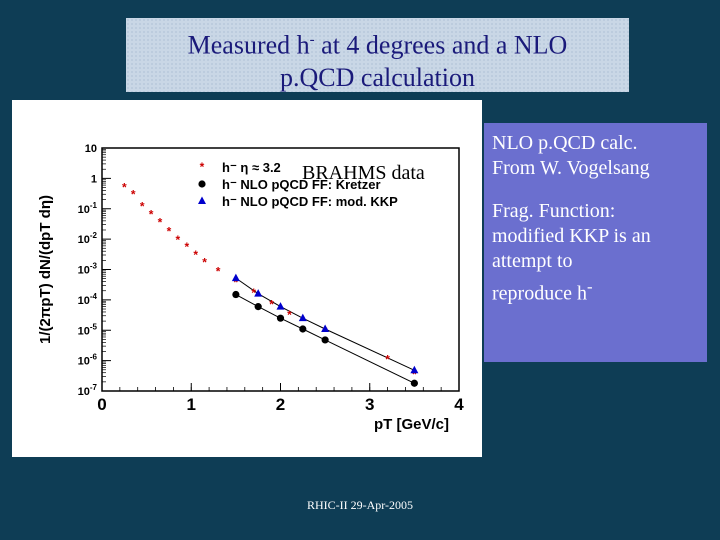 Image resolution: width=720 pixels, height=540 pixels. Describe the element at coordinates (280, 404) in the screenshot. I see `x-tick-label: 2` at that location.